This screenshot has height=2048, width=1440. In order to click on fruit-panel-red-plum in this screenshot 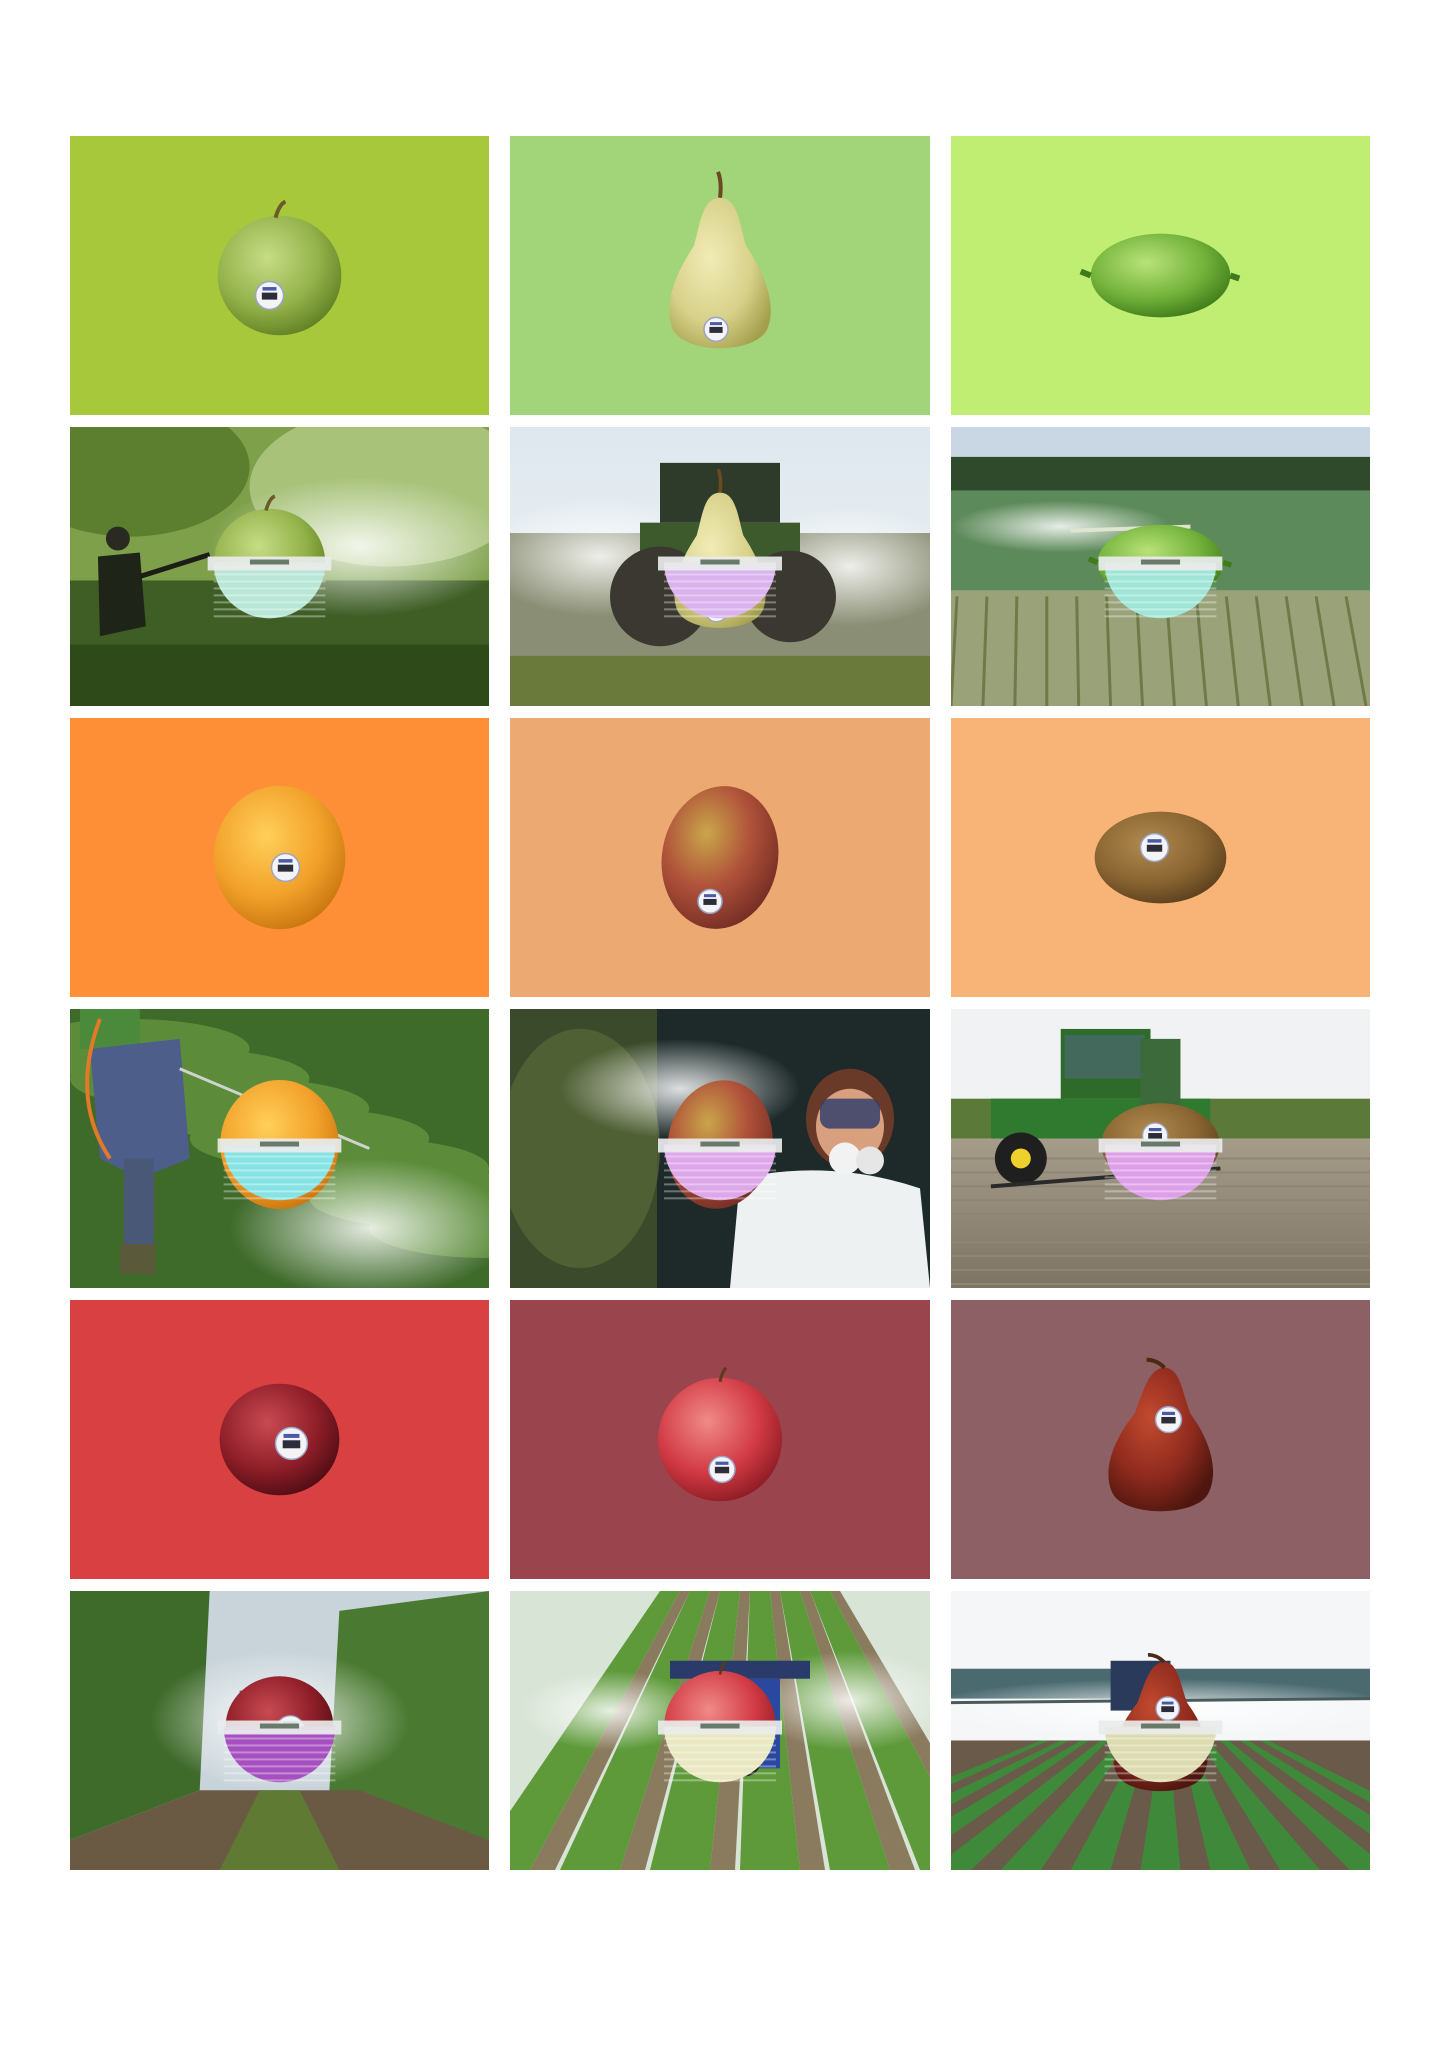, I will do `click(279, 1439)`.